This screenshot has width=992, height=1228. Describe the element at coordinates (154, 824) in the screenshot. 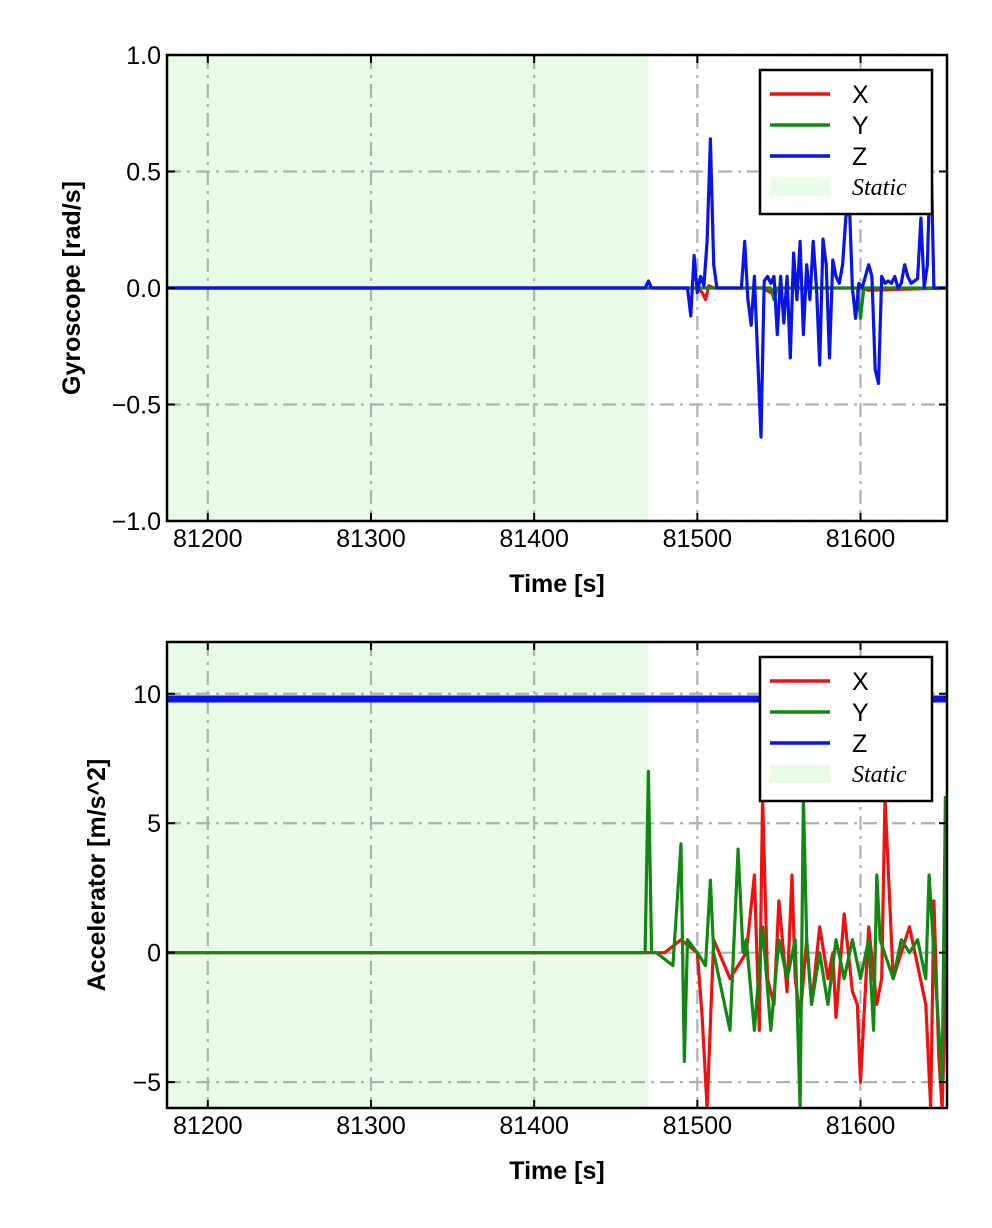

I see `y-tick-label: 5` at that location.